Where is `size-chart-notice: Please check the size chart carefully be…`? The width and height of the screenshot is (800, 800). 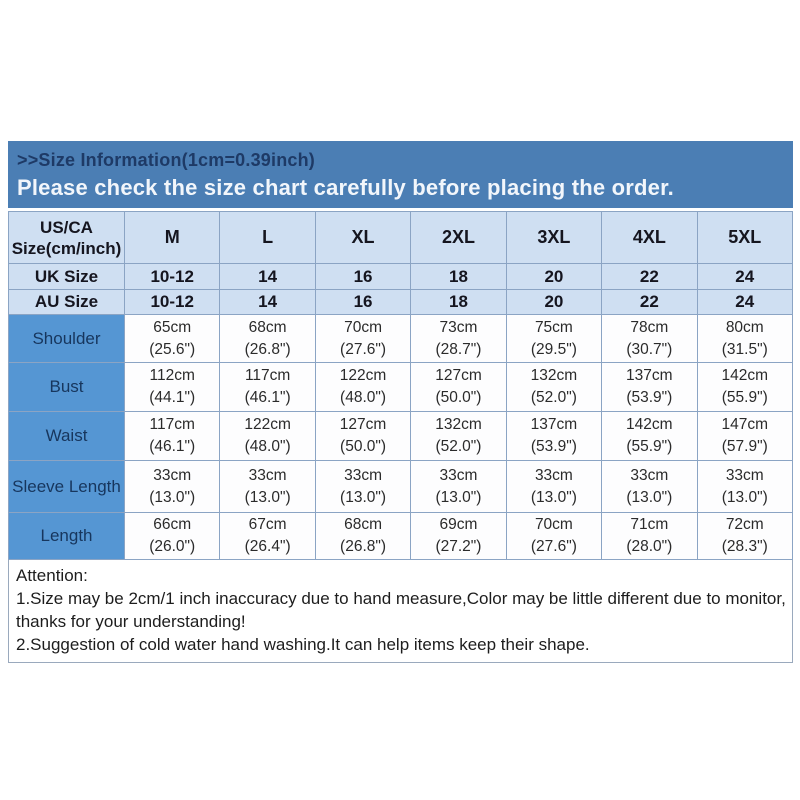 size-chart-notice: Please check the size chart carefully be… is located at coordinates (345, 187).